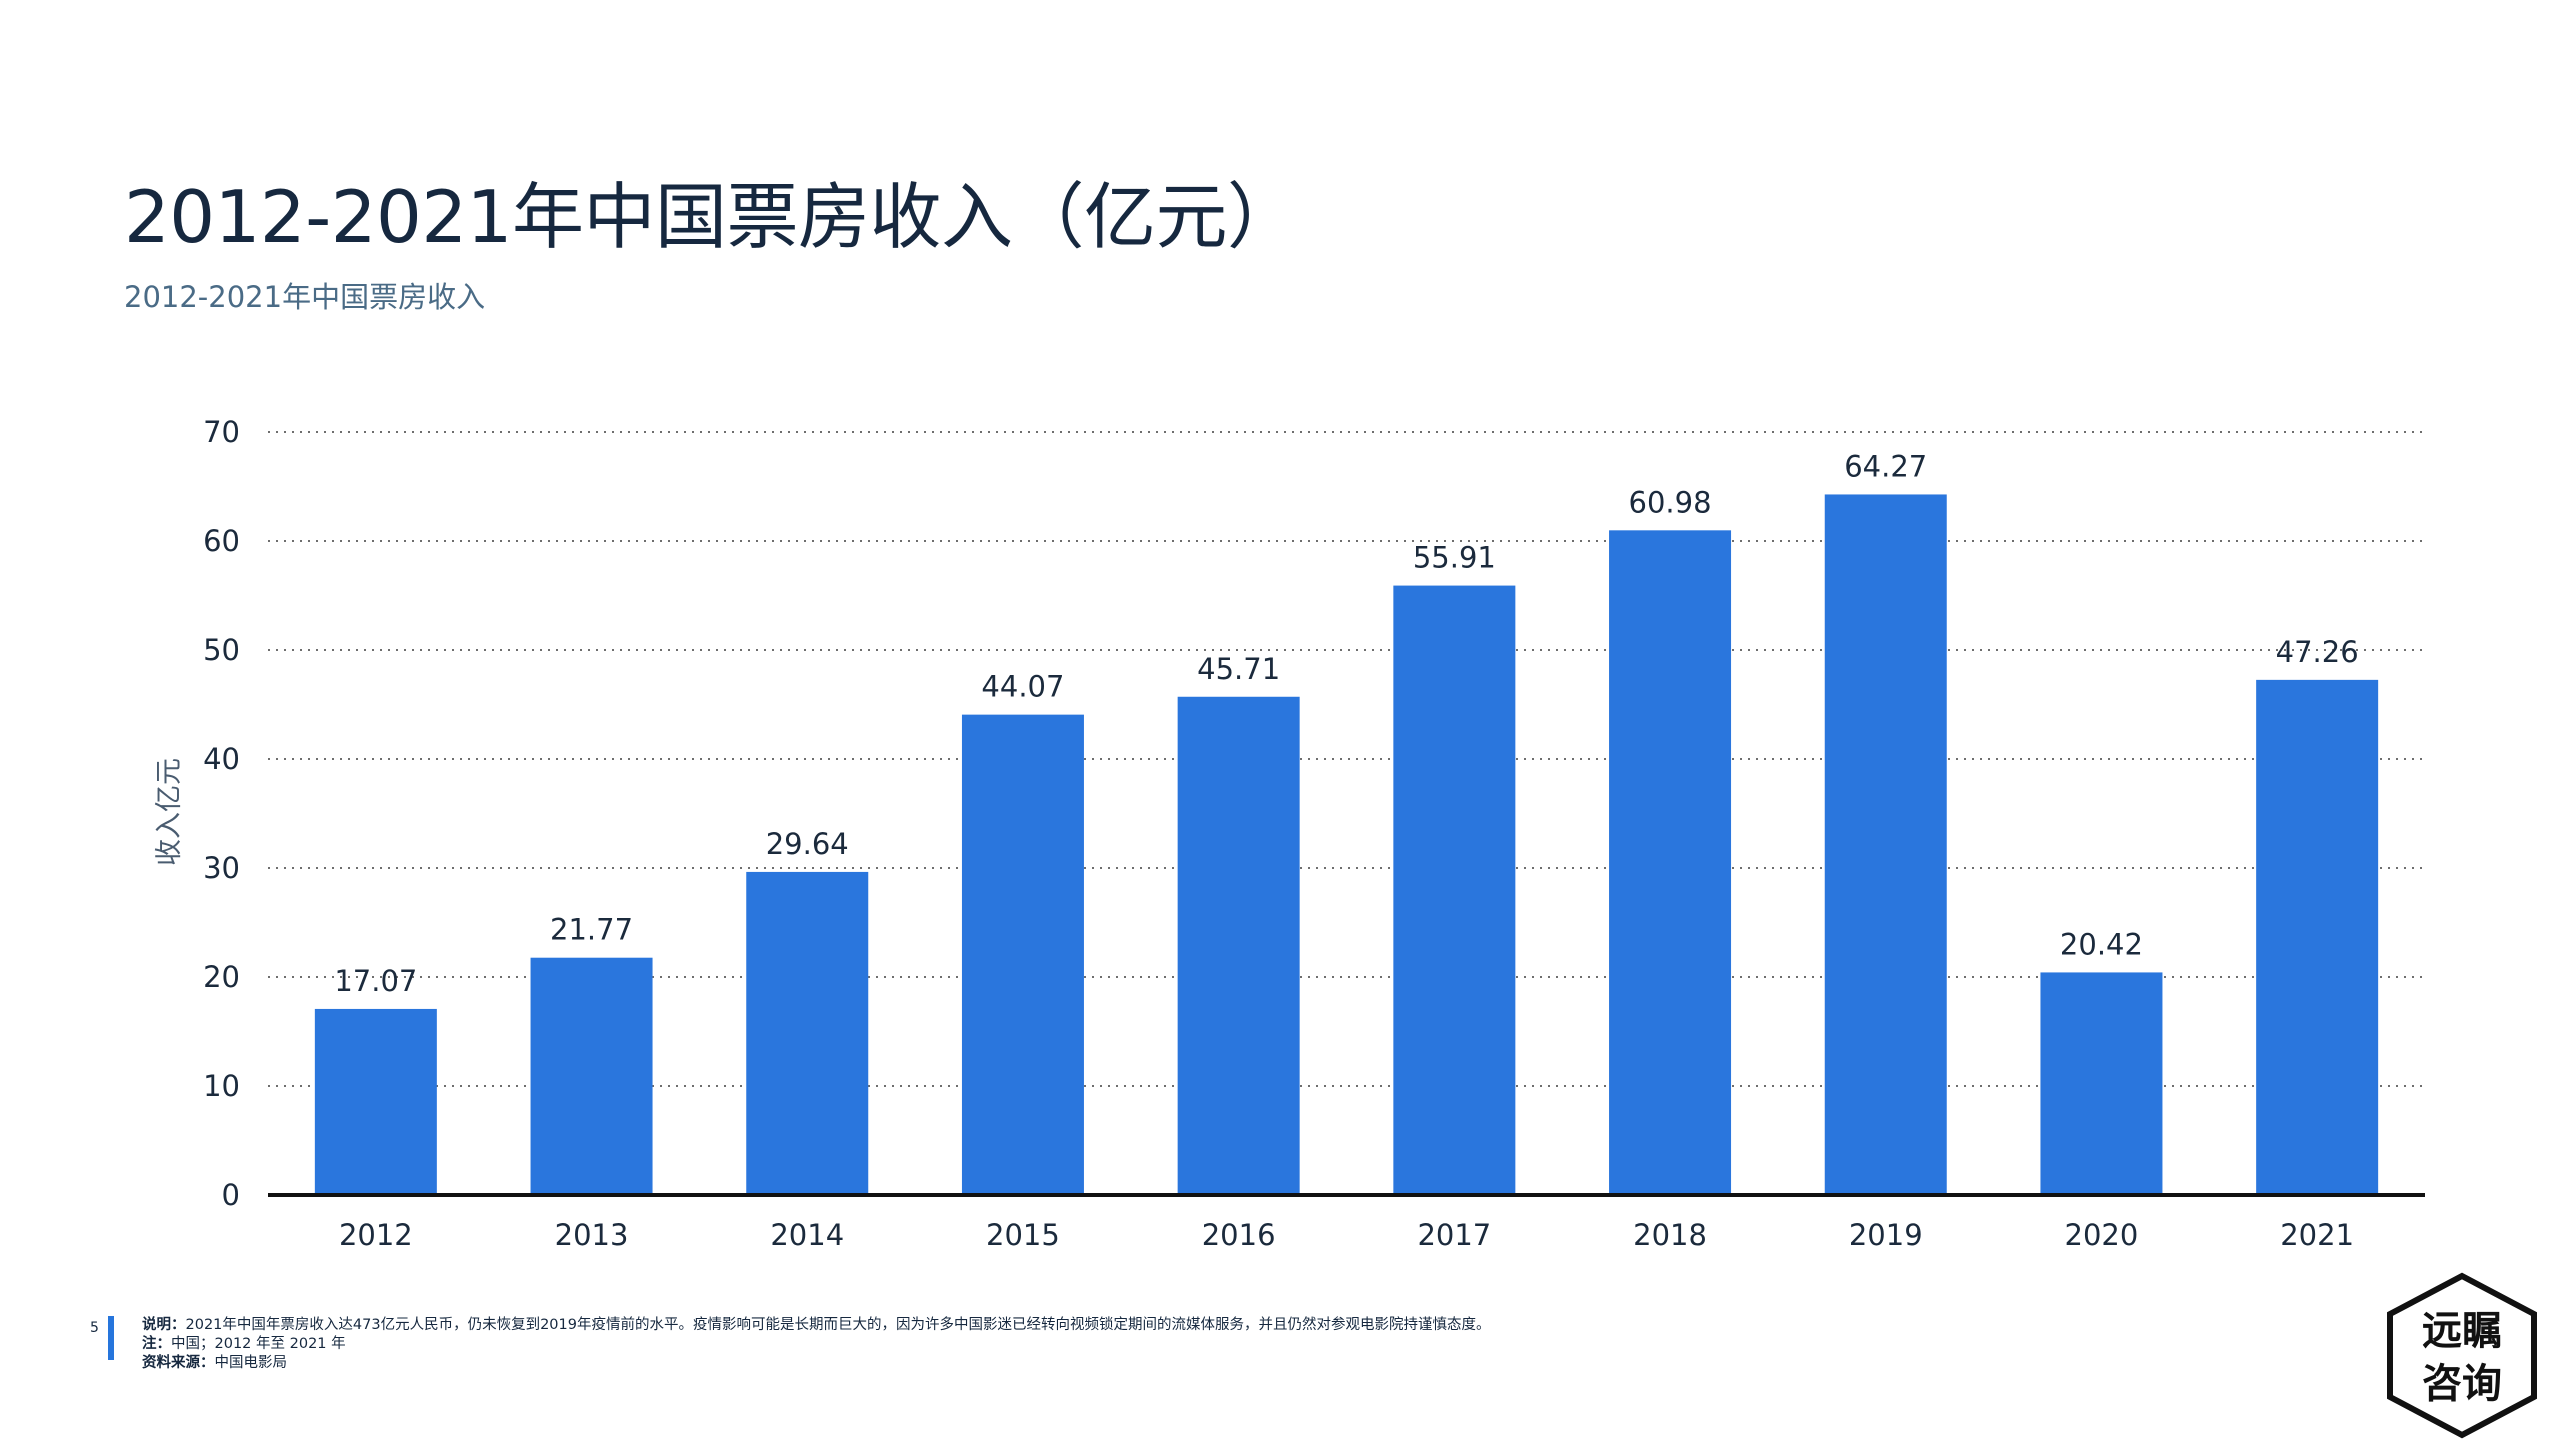 Image resolution: width=2559 pixels, height=1439 pixels. What do you see at coordinates (2317, 1235) in the screenshot?
I see `x-tick-label: 2021` at bounding box center [2317, 1235].